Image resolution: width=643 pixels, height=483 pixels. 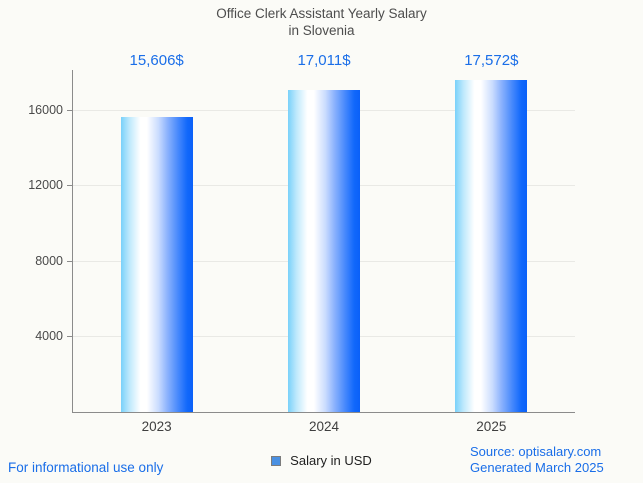 What do you see at coordinates (49, 336) in the screenshot?
I see `y-tick-label-4000: 4000` at bounding box center [49, 336].